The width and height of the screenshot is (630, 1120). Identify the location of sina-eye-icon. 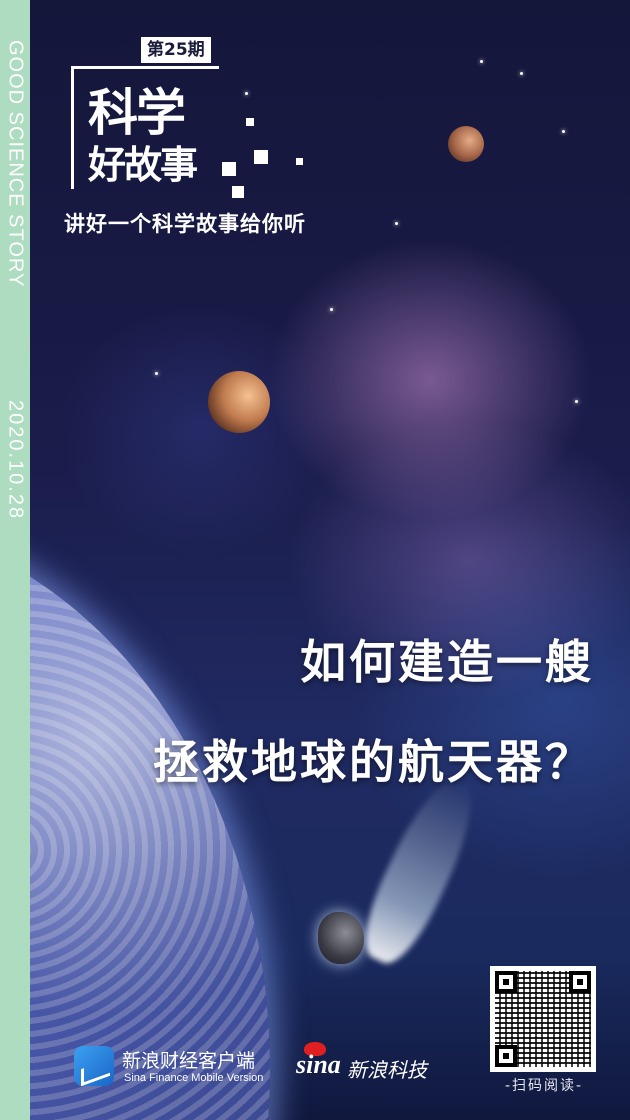
(315, 1049).